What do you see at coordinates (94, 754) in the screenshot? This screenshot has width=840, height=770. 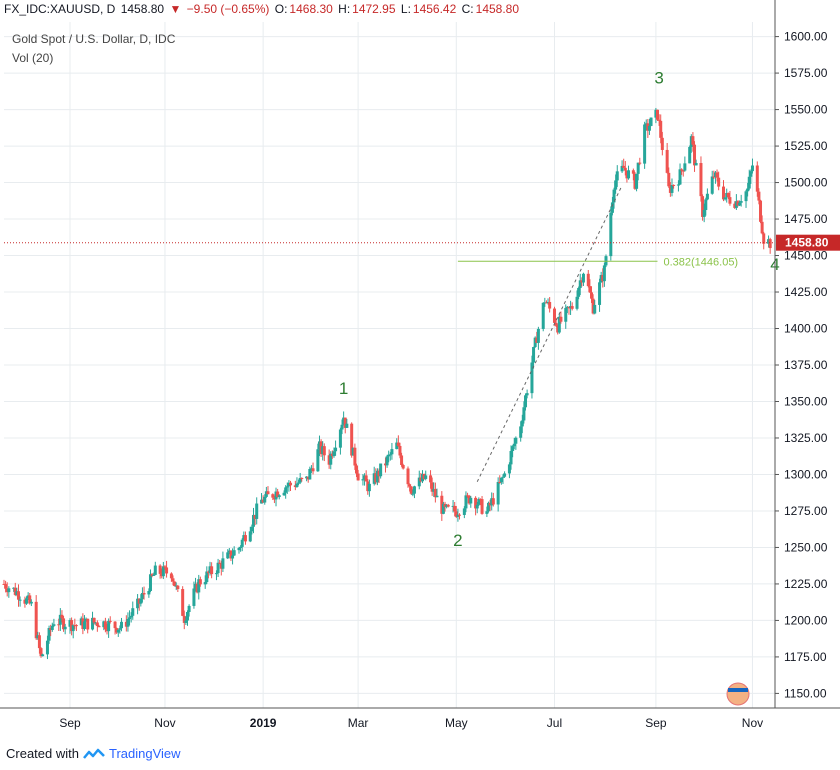 I see `tradingview-logo-icon` at bounding box center [94, 754].